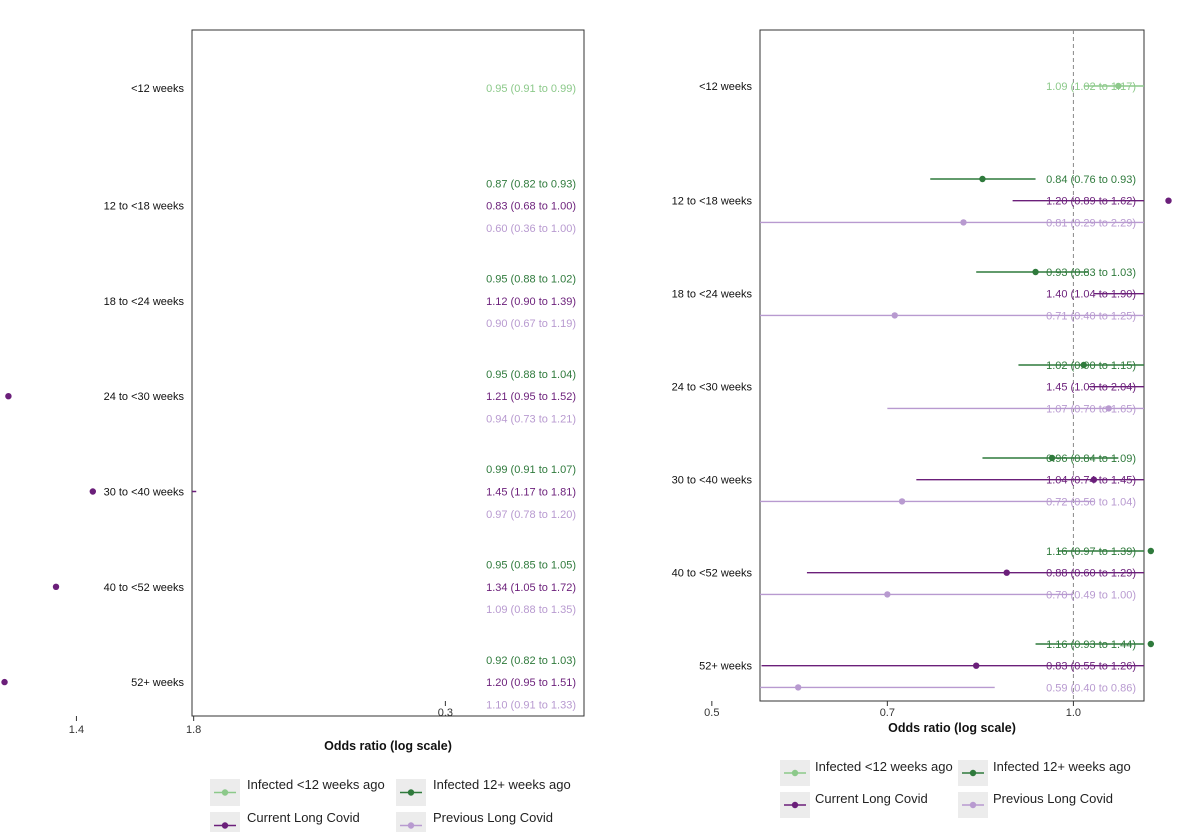 The height and width of the screenshot is (832, 1200). What do you see at coordinates (531, 184) in the screenshot?
I see `estimate-label-infected-12-weeks-ago: 0.87 (0.82 to 0.93)` at bounding box center [531, 184].